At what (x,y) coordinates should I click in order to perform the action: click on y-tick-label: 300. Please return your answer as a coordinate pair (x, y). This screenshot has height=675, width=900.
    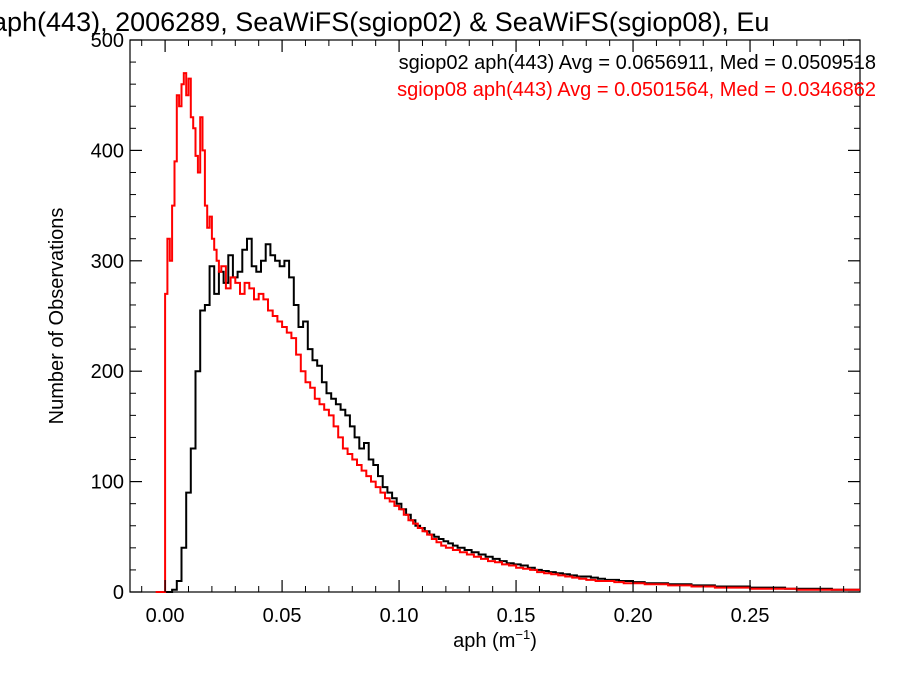
    Looking at the image, I should click on (107, 262).